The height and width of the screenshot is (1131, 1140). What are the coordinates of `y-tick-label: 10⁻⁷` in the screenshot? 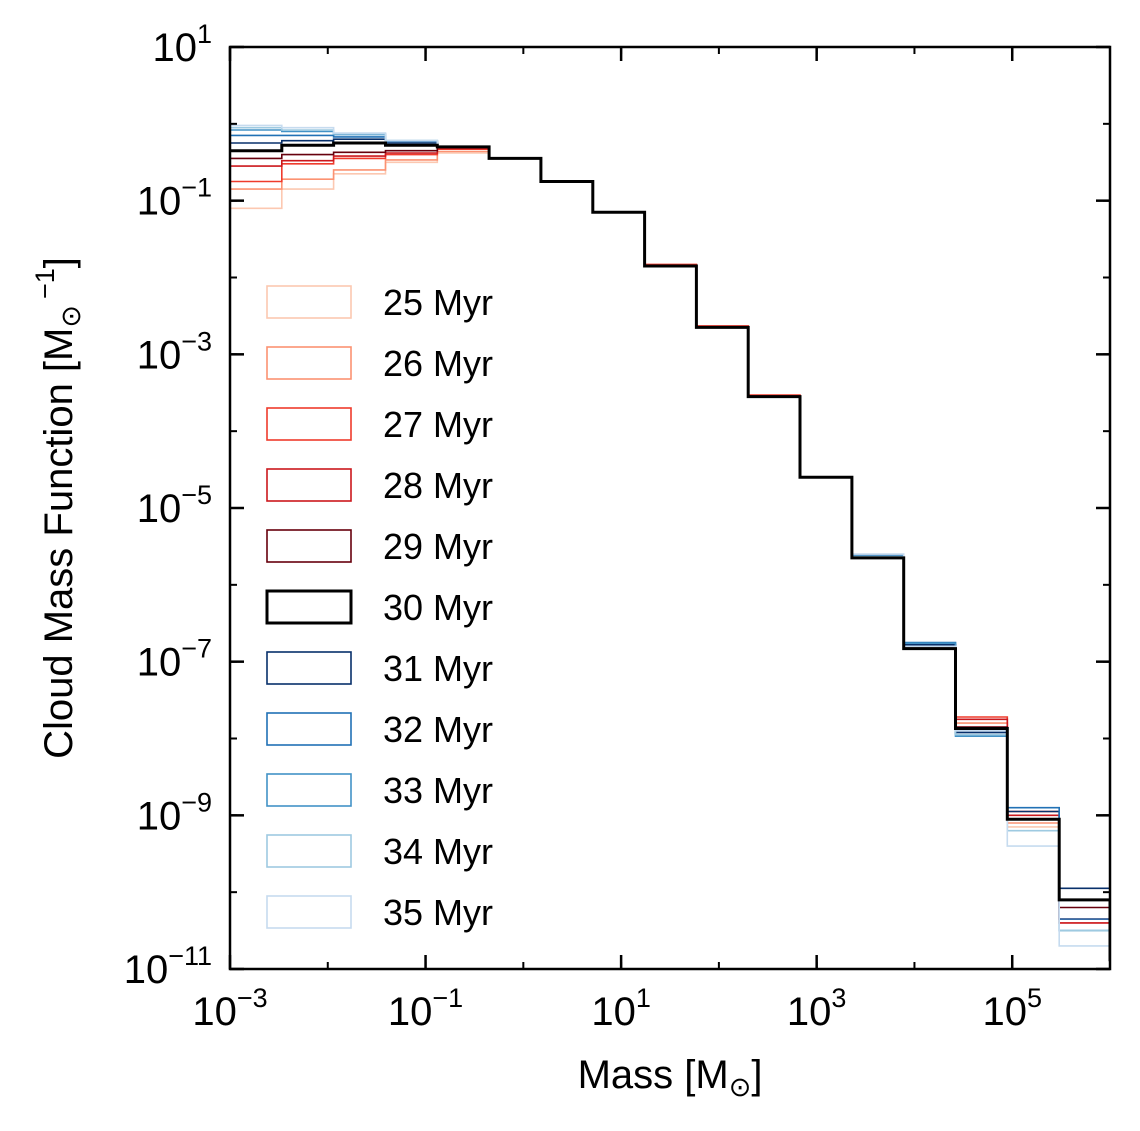 It's located at (174, 659).